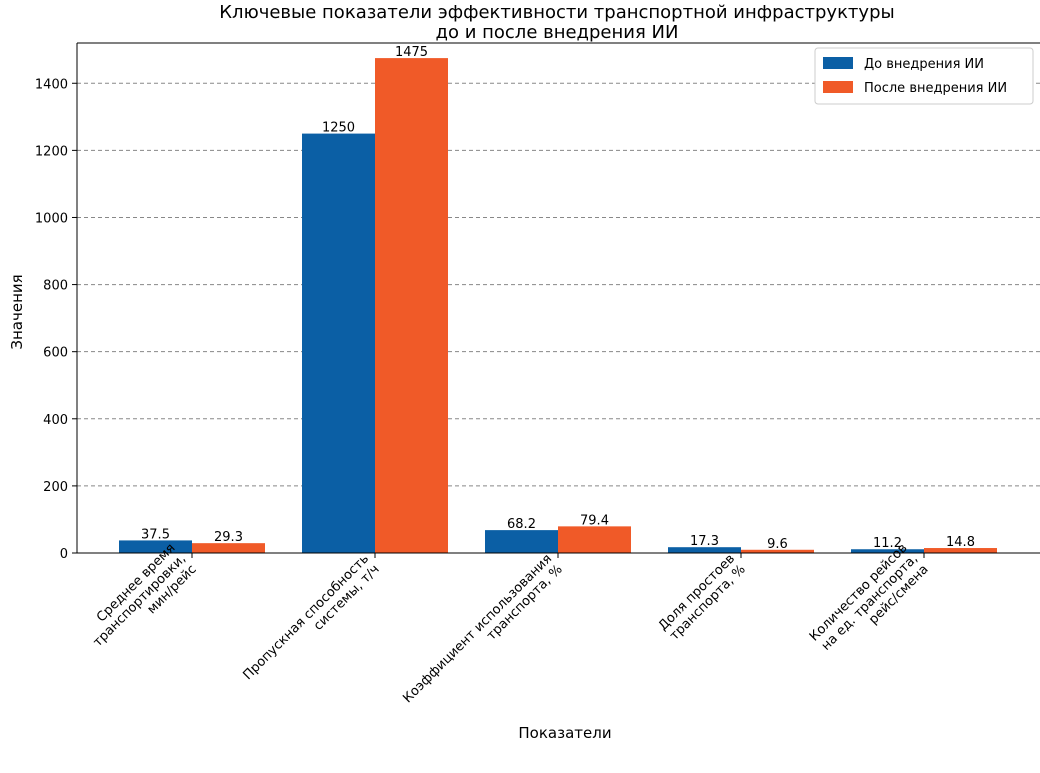 Image resolution: width=1040 pixels, height=773 pixels. I want to click on y-tick-label: 1200, so click(51, 151).